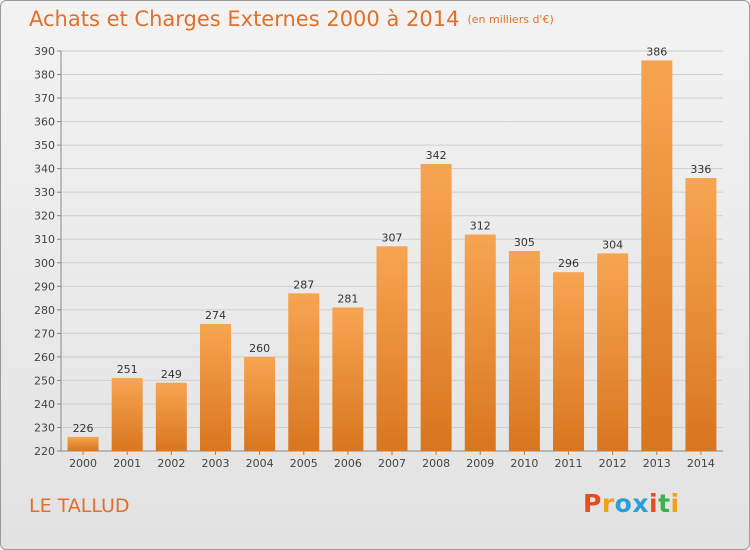 This screenshot has width=750, height=550. What do you see at coordinates (657, 463) in the screenshot?
I see `x-tick-label: 2013` at bounding box center [657, 463].